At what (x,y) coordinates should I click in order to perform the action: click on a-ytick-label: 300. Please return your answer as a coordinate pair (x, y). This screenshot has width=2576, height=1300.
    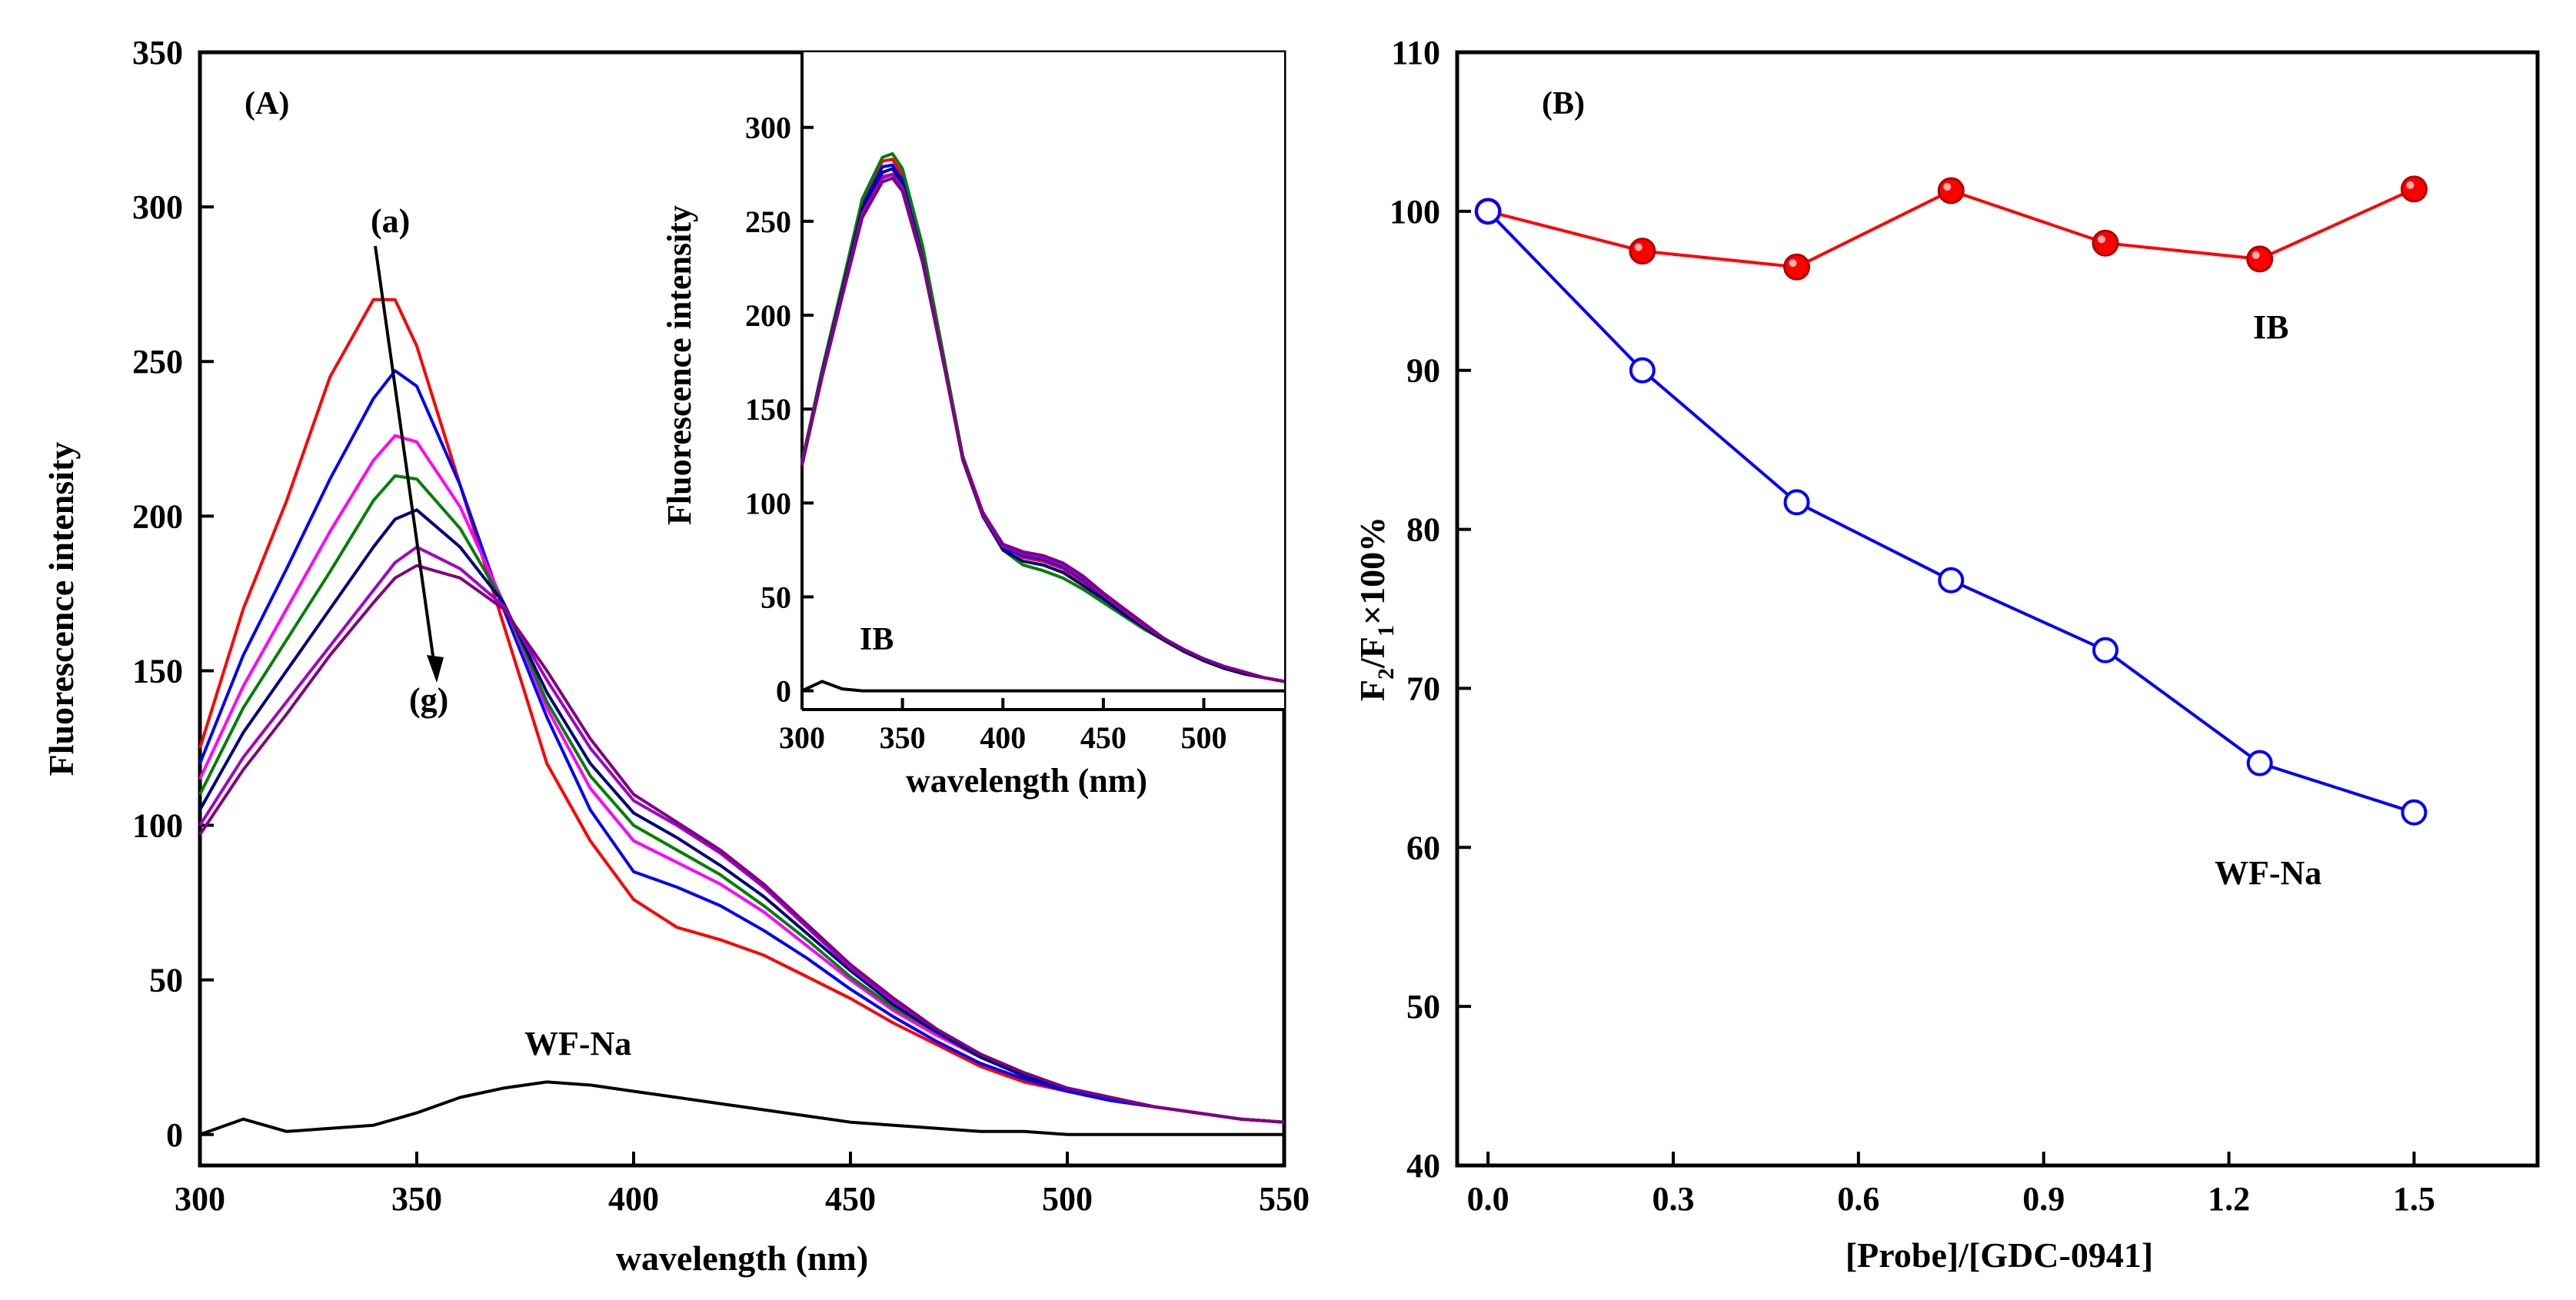
    Looking at the image, I should click on (157, 207).